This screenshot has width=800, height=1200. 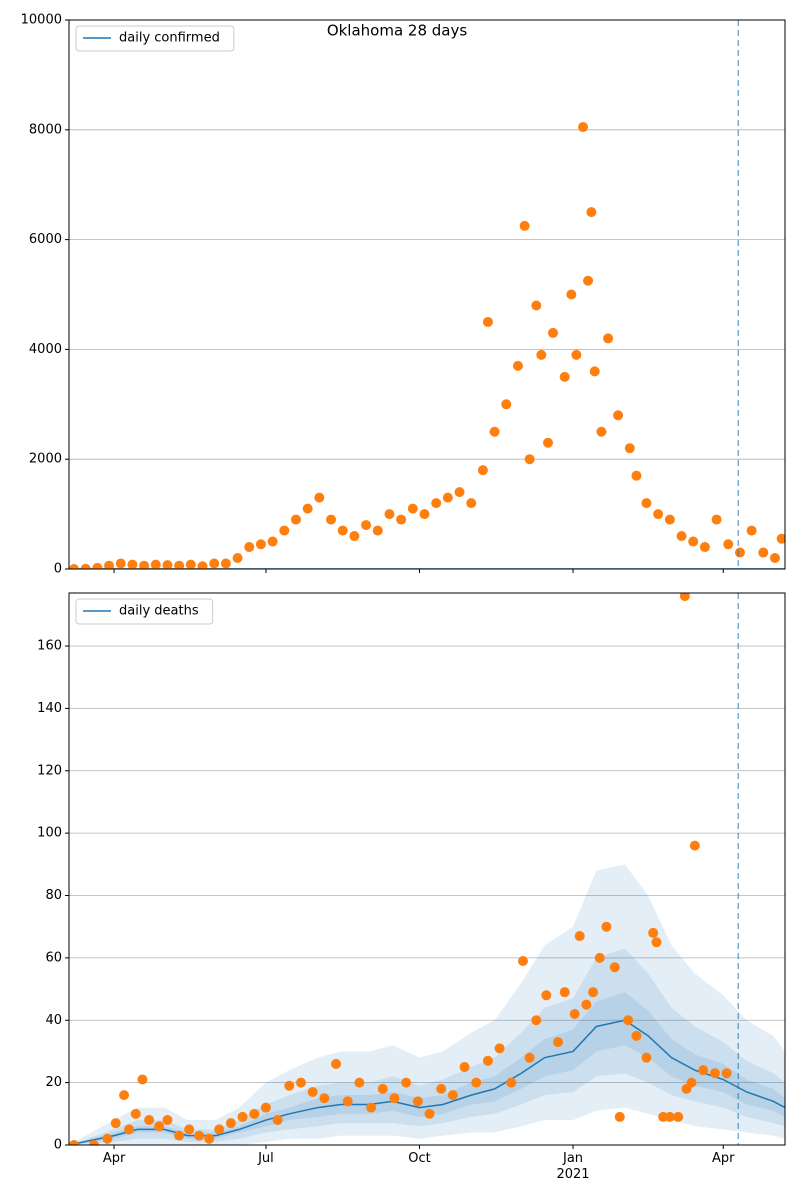 I want to click on x-tick-label: Apr, so click(x=114, y=1158).